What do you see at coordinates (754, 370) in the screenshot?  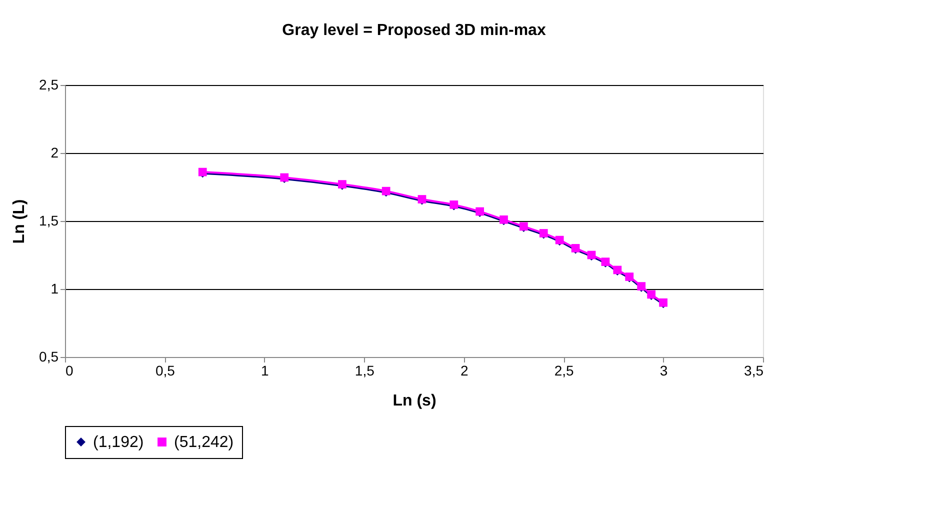 I see `x-tick-label: 3,5` at bounding box center [754, 370].